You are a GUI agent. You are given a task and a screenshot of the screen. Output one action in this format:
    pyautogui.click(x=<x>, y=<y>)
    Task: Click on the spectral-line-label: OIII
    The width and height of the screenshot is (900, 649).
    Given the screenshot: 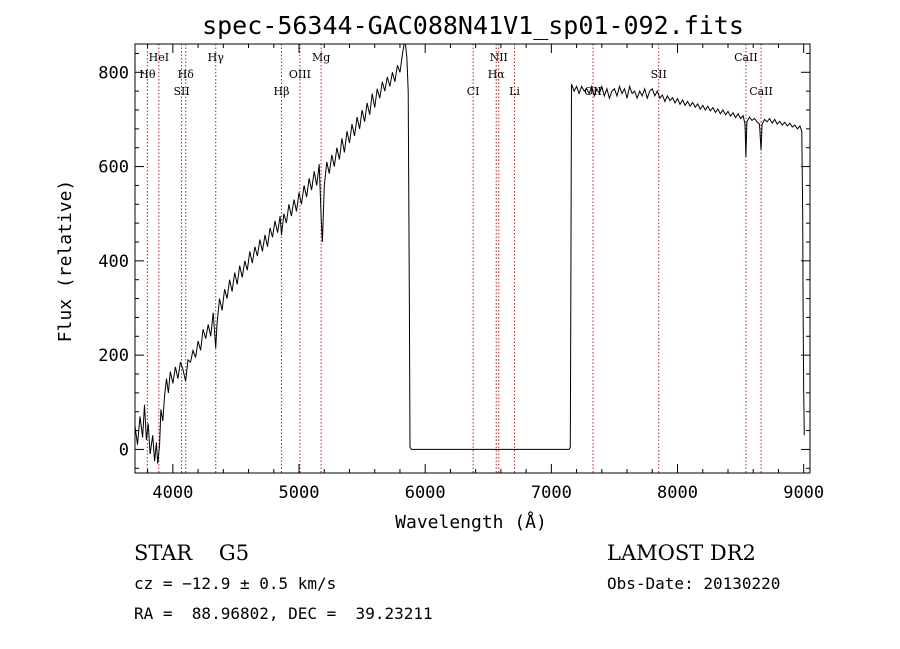 What is the action you would take?
    pyautogui.click(x=300, y=74)
    